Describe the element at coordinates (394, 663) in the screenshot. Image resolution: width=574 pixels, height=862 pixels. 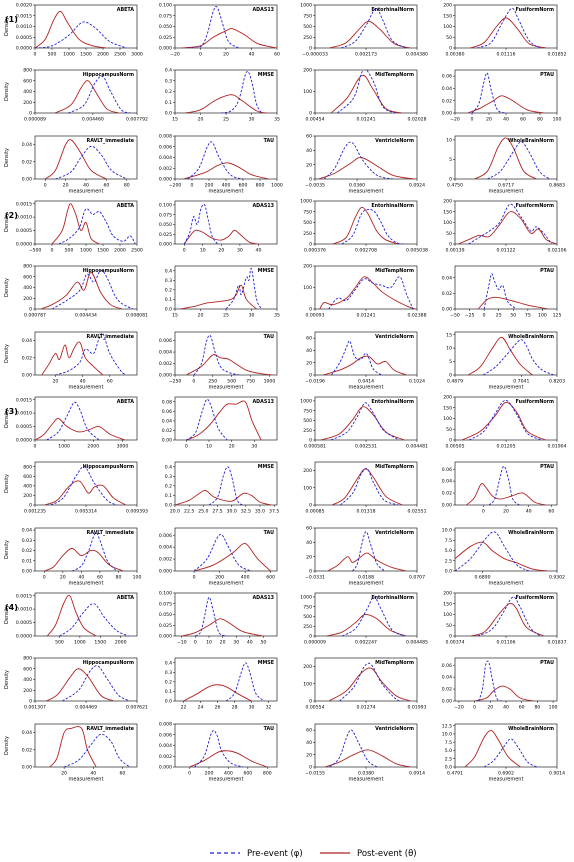
I see `panel-title: MidTempNorm` at that location.